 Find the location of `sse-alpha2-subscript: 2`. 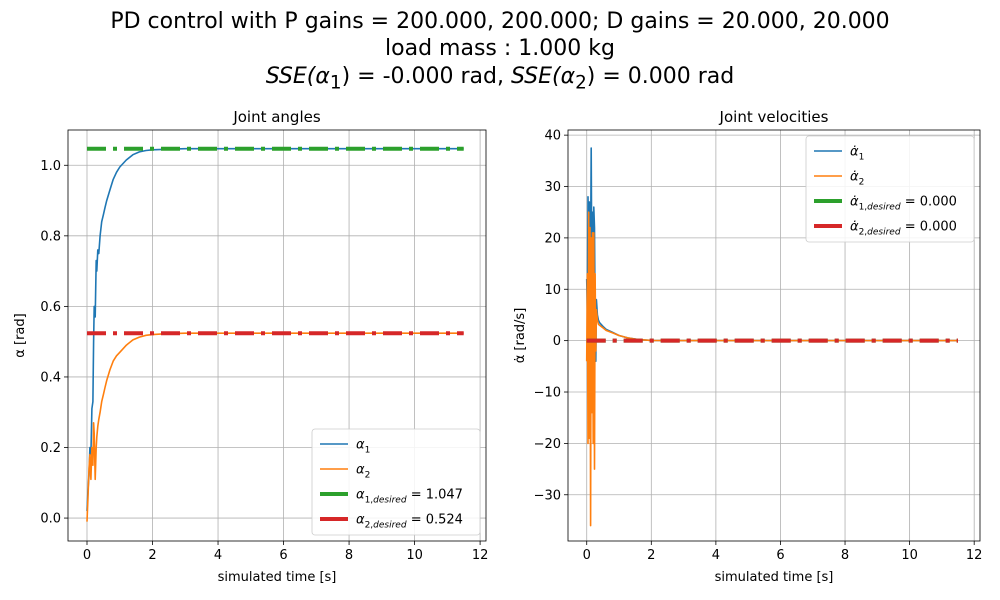

sse-alpha2-subscript: 2 is located at coordinates (581, 83).